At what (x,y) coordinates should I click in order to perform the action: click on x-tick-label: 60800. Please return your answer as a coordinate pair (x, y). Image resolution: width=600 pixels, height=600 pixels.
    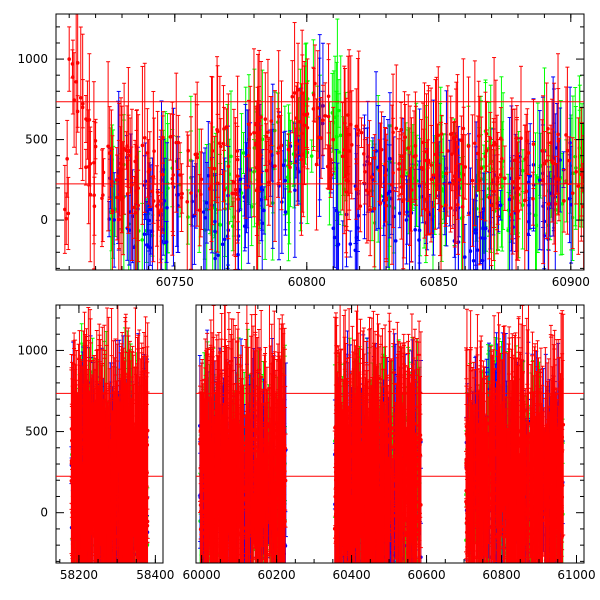
    Looking at the image, I should click on (307, 282).